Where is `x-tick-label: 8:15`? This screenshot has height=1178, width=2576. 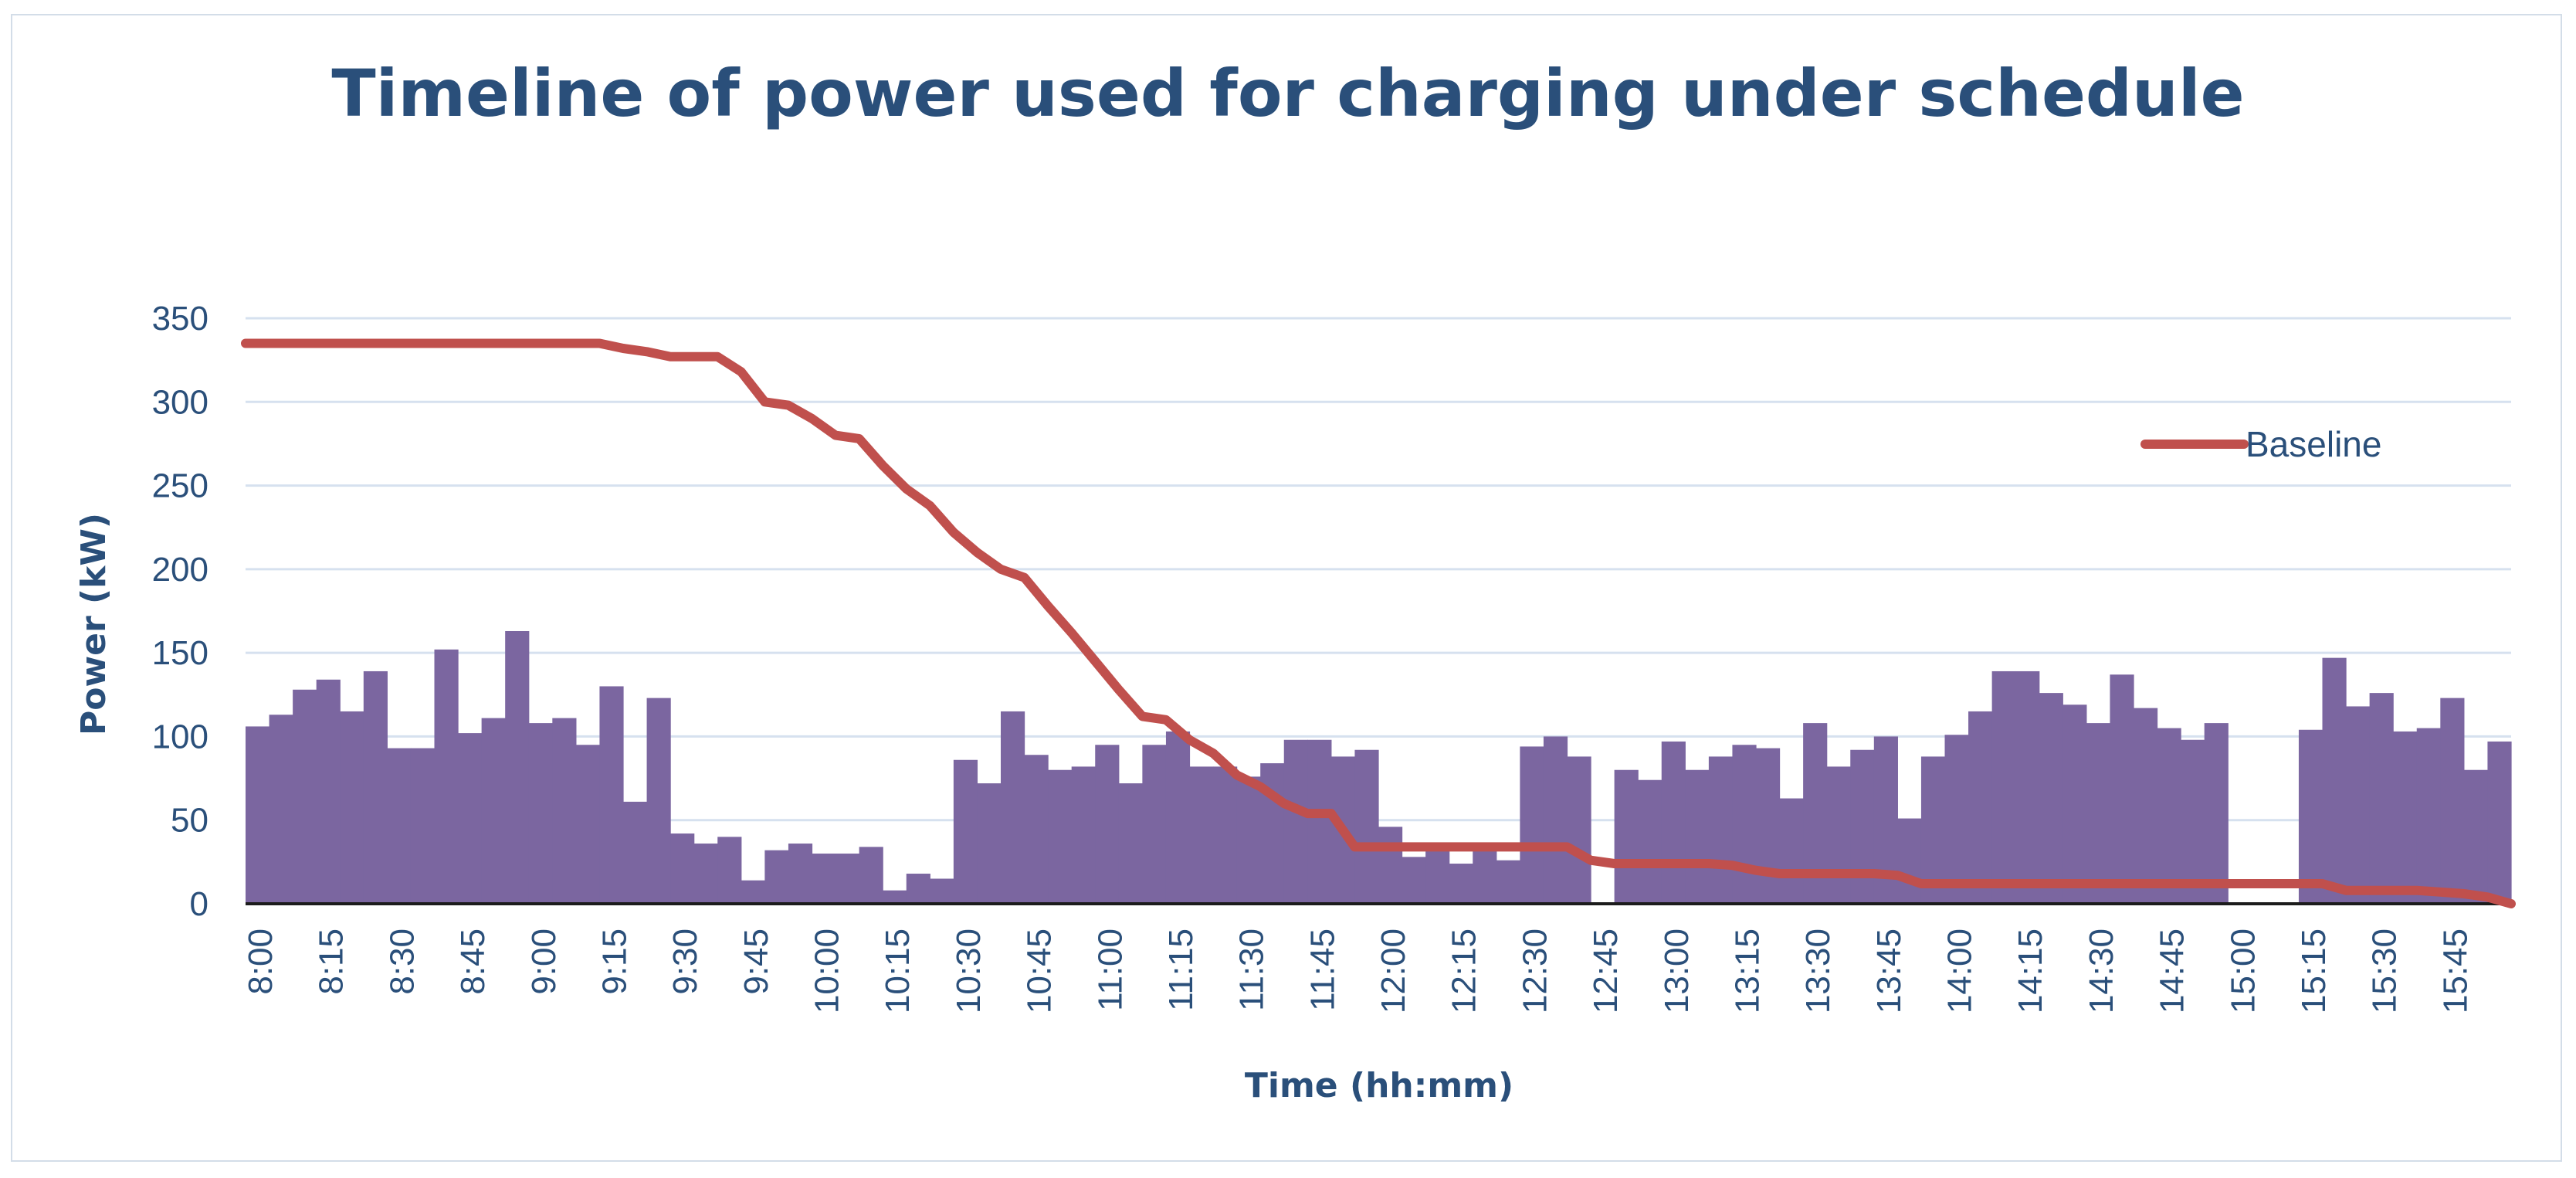 x-tick-label: 8:15 is located at coordinates (332, 961).